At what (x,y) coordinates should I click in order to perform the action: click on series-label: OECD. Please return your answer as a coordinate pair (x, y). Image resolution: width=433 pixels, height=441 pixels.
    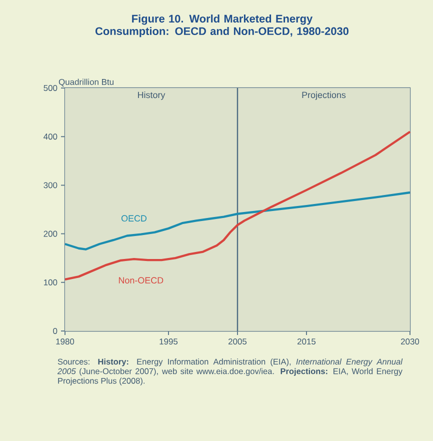
    Looking at the image, I should click on (134, 218).